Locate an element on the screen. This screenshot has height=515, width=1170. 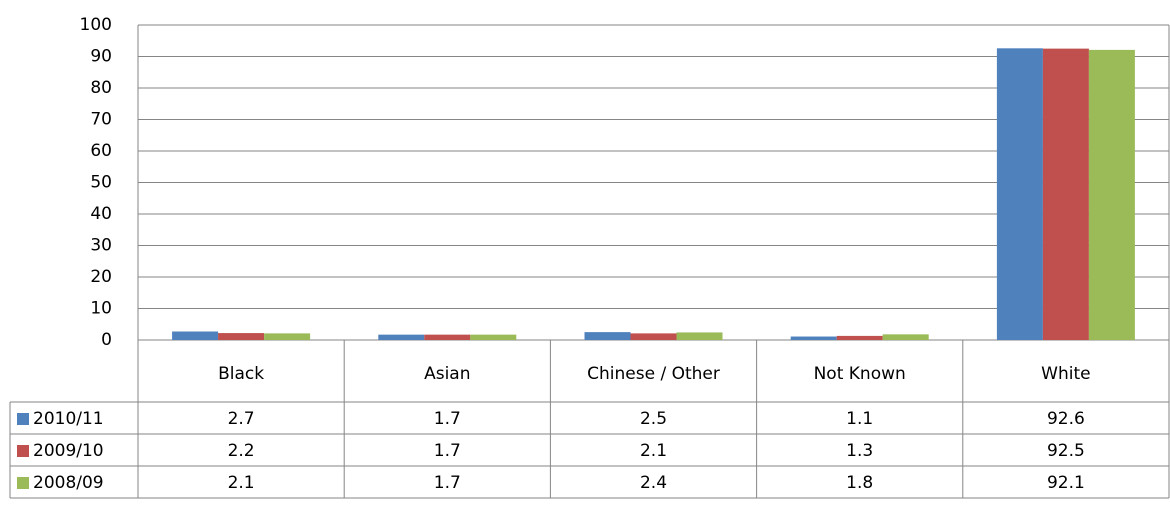
table-value: 2.4 is located at coordinates (653, 483).